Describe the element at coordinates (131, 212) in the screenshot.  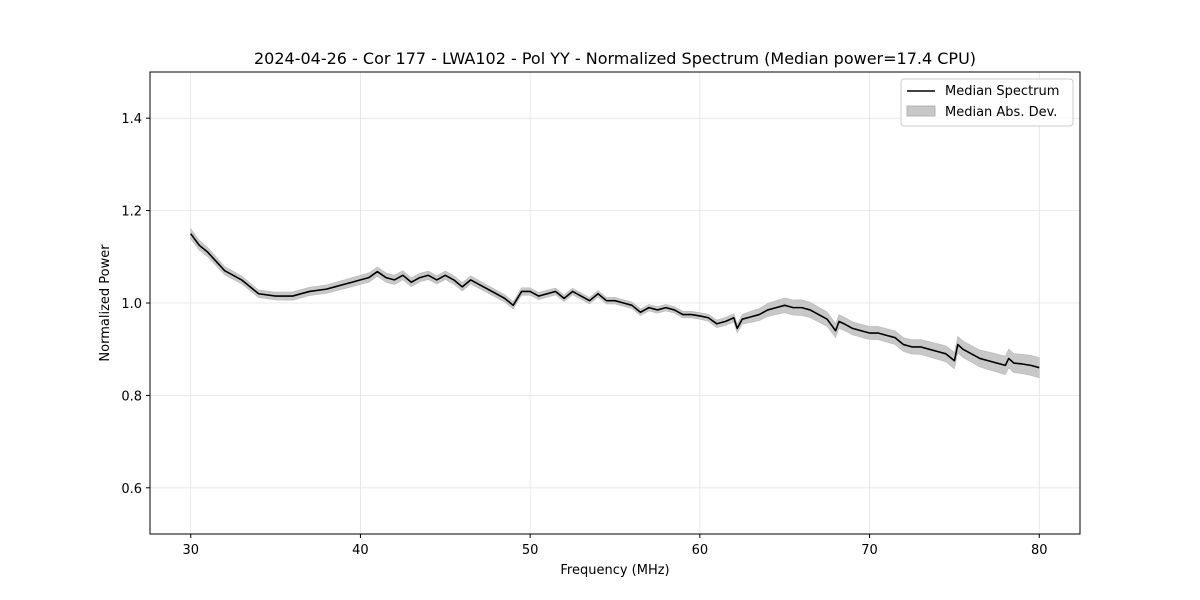
I see `y-tick-label: 1.2` at that location.